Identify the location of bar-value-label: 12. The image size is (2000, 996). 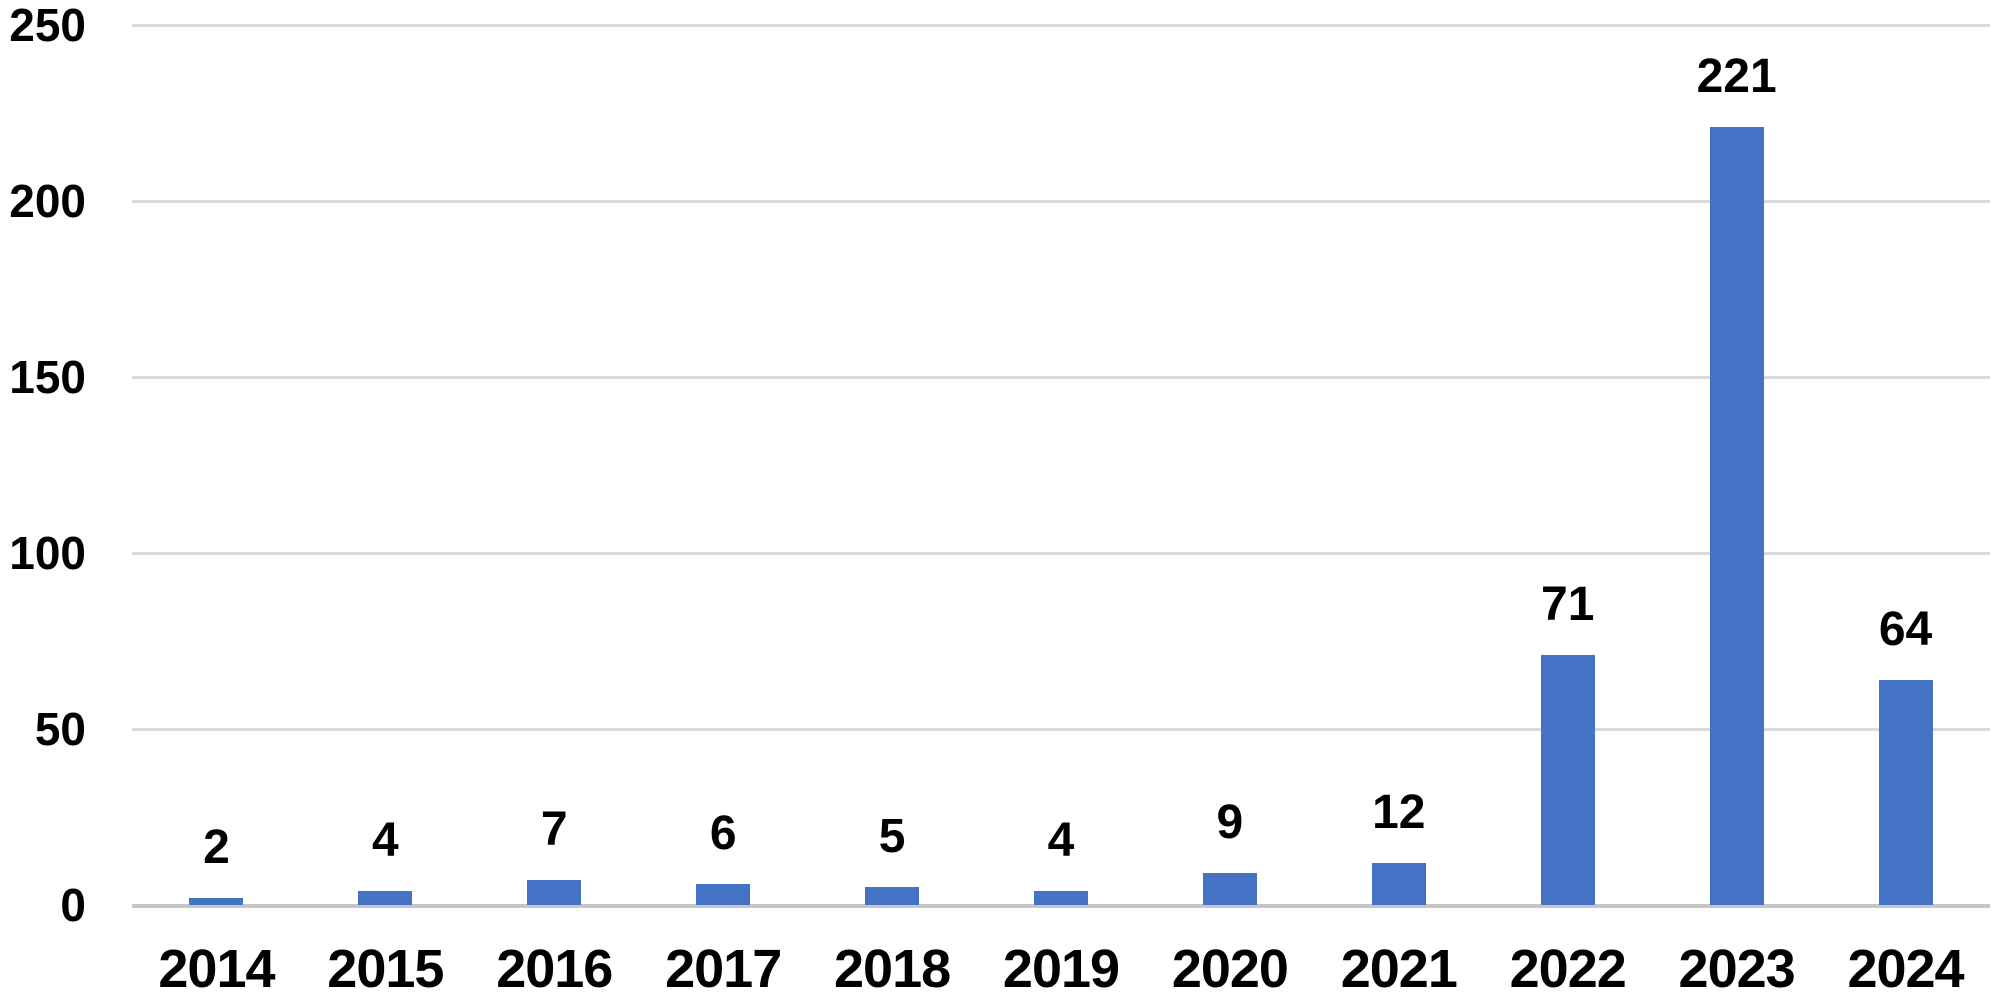
(1399, 812).